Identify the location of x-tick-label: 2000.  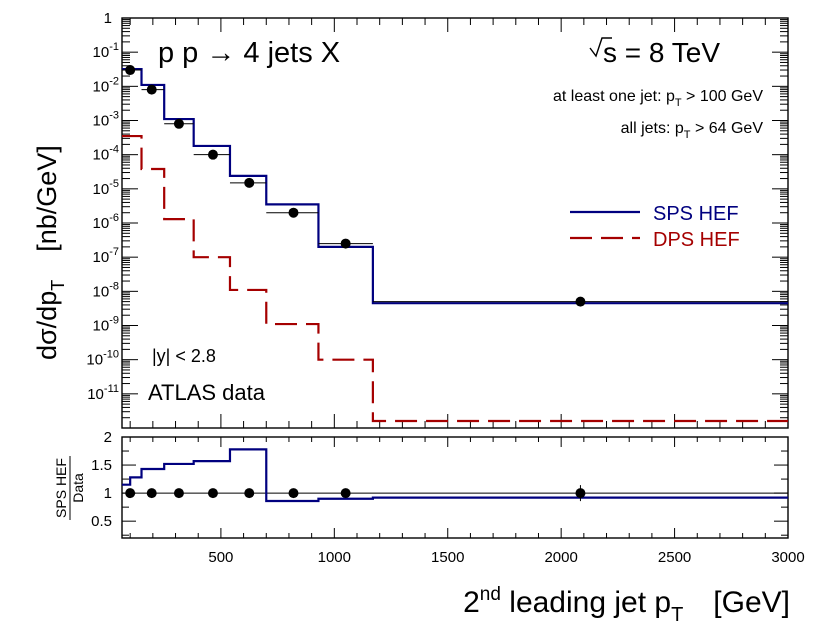
(560, 557).